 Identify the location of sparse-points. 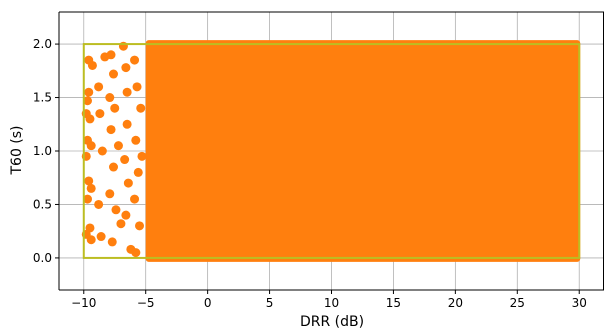
(114, 149).